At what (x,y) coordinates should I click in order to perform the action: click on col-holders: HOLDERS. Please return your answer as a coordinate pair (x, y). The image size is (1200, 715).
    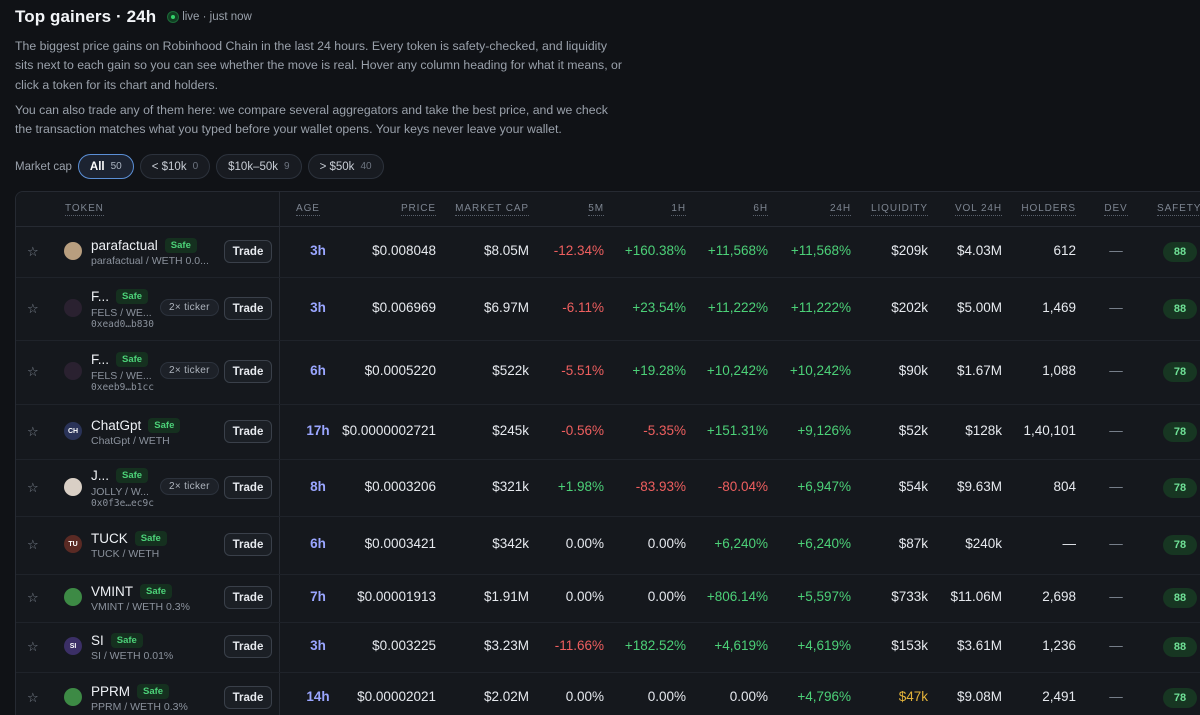
    Looking at the image, I should click on (1048, 209).